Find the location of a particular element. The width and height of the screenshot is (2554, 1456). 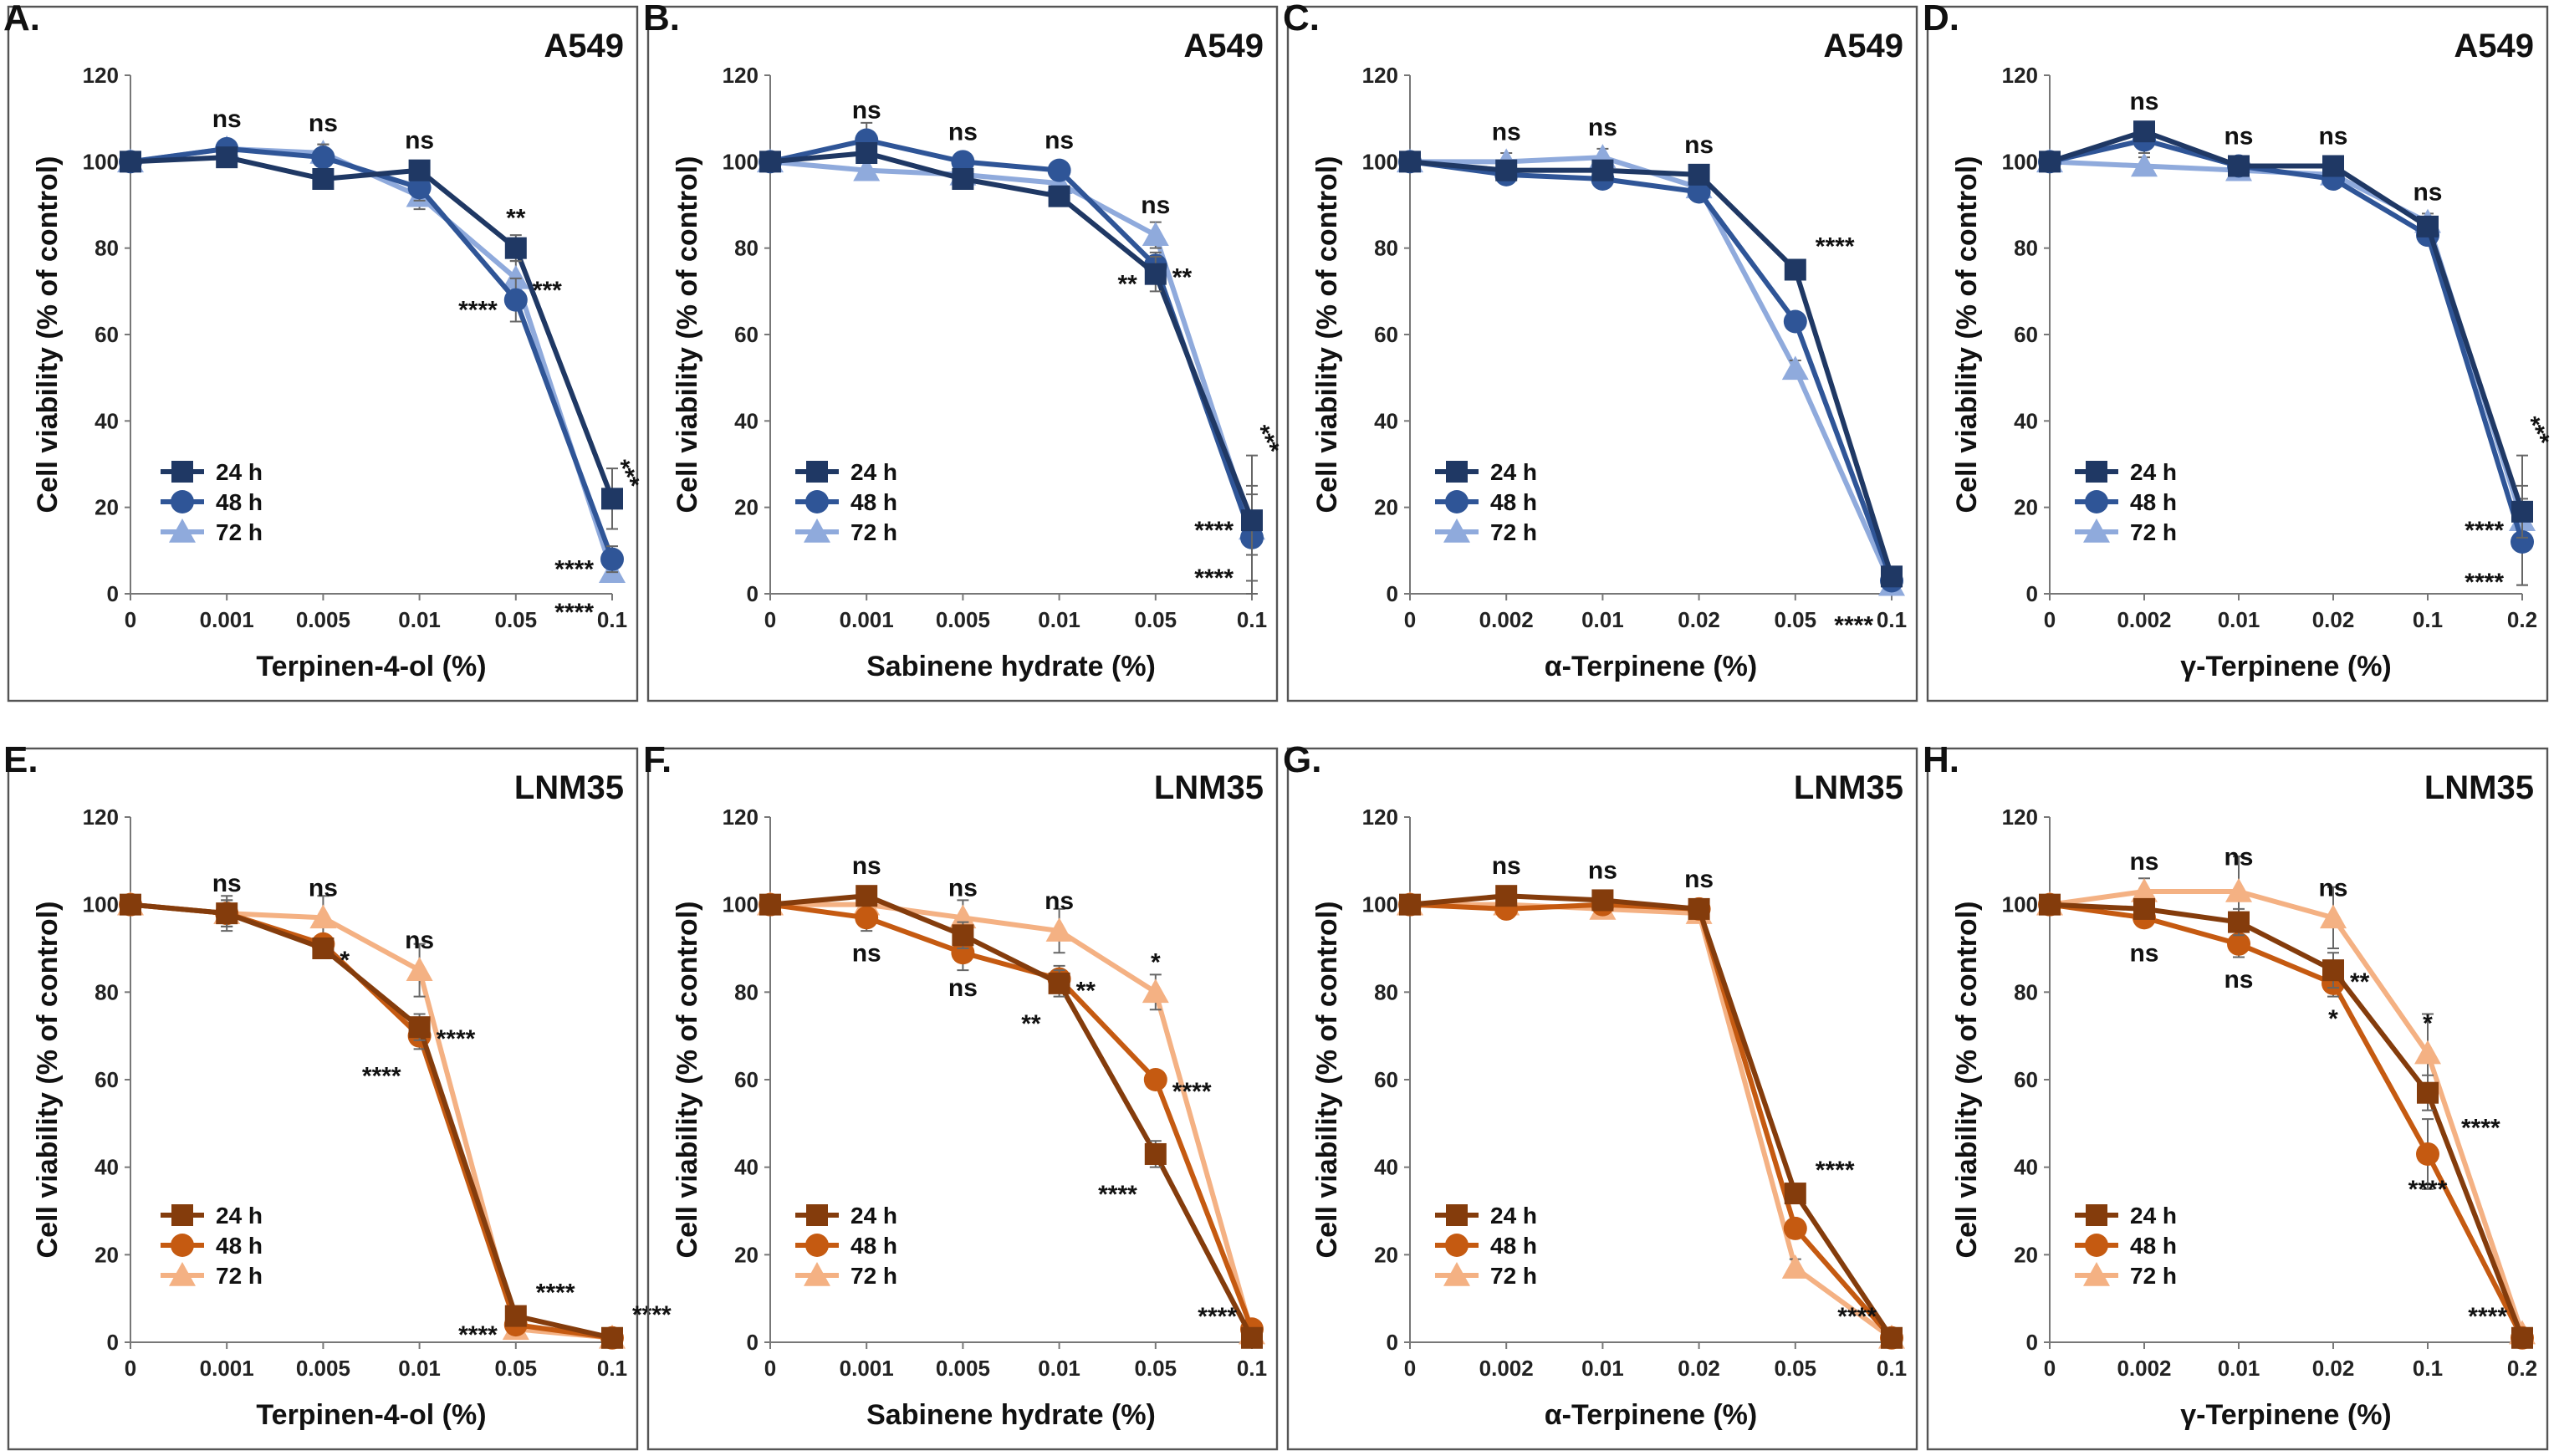

y-tick-label: 60 is located at coordinates (2026, 334).